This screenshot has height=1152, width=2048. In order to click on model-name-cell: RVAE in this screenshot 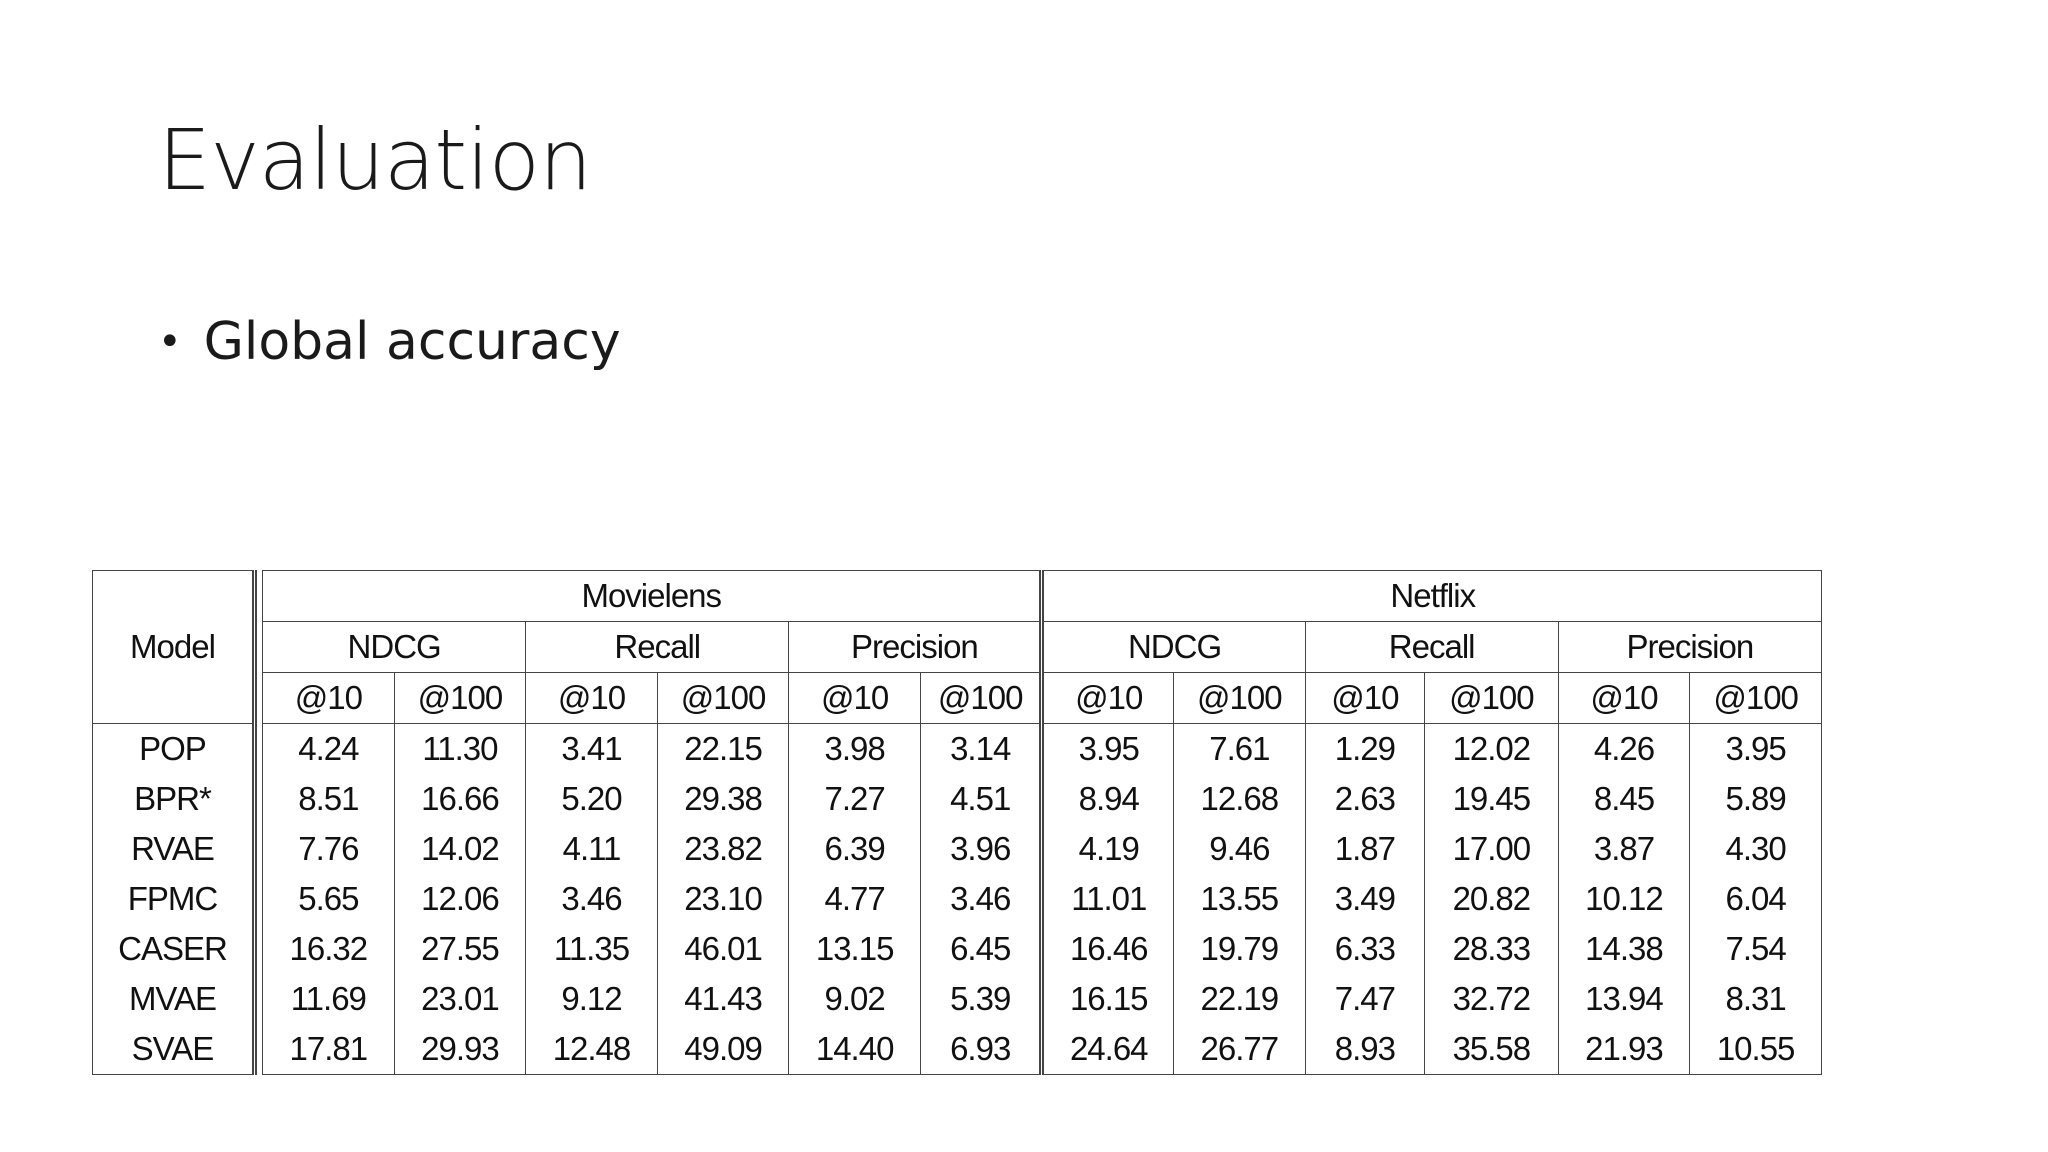, I will do `click(174, 849)`.